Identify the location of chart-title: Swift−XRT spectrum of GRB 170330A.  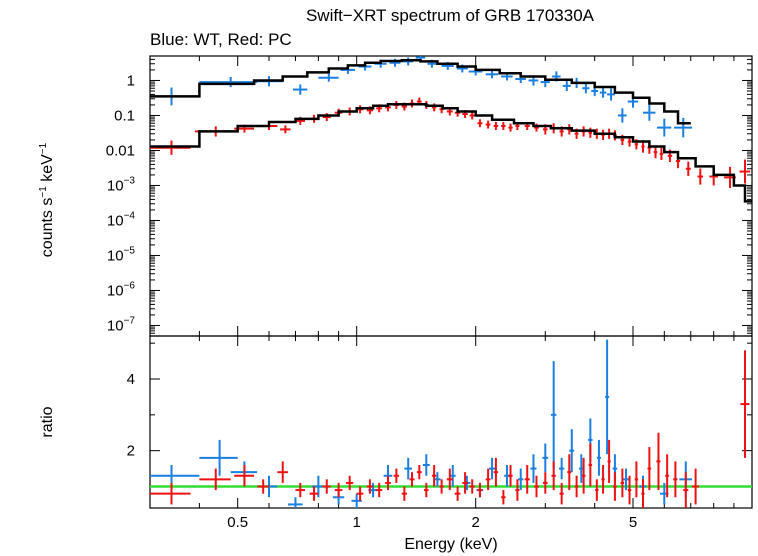
(450, 15).